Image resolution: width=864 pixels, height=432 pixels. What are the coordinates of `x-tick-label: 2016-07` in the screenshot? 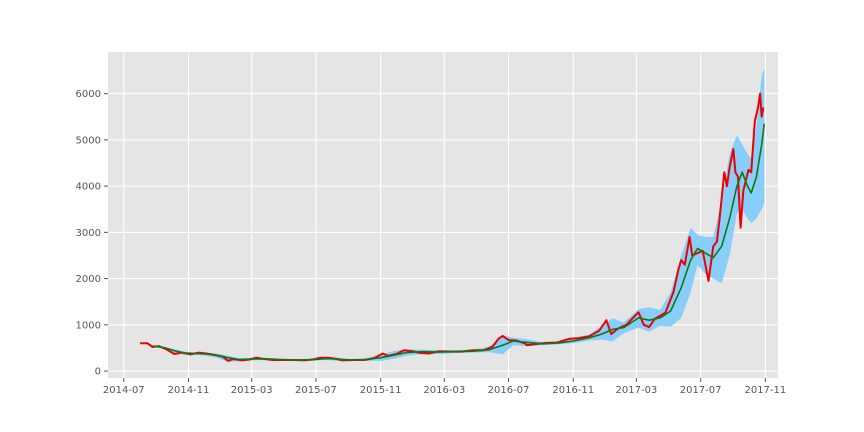 It's located at (509, 390).